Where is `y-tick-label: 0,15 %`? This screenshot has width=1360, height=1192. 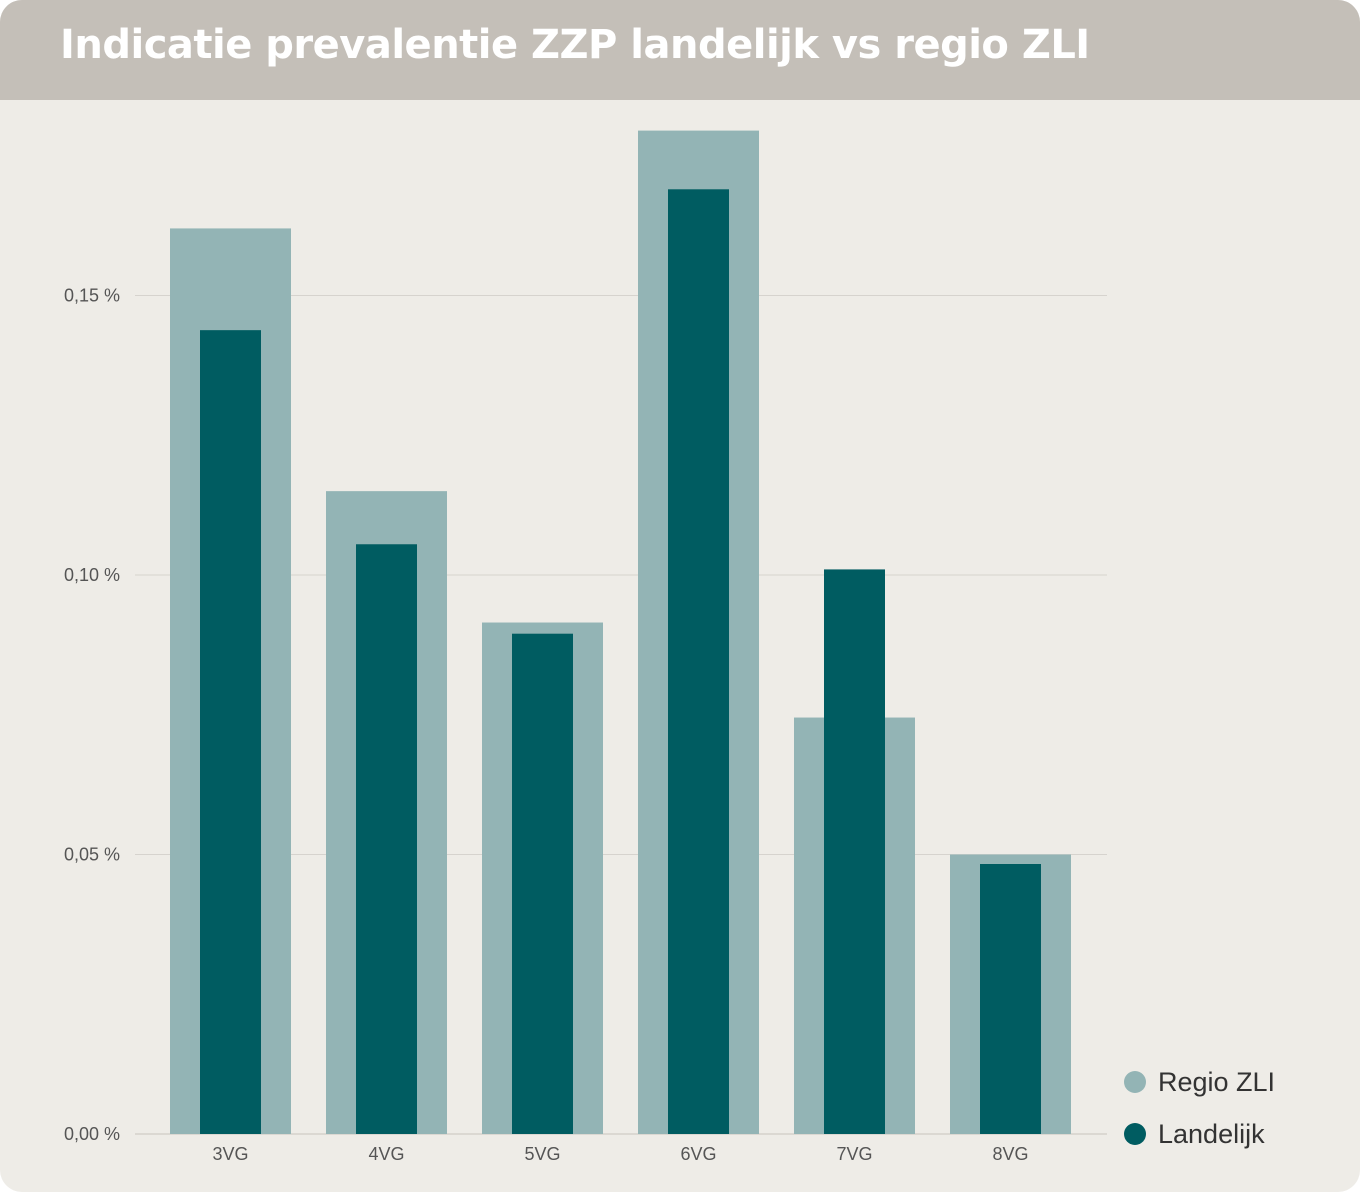
y-tick-label: 0,15 % is located at coordinates (92, 296).